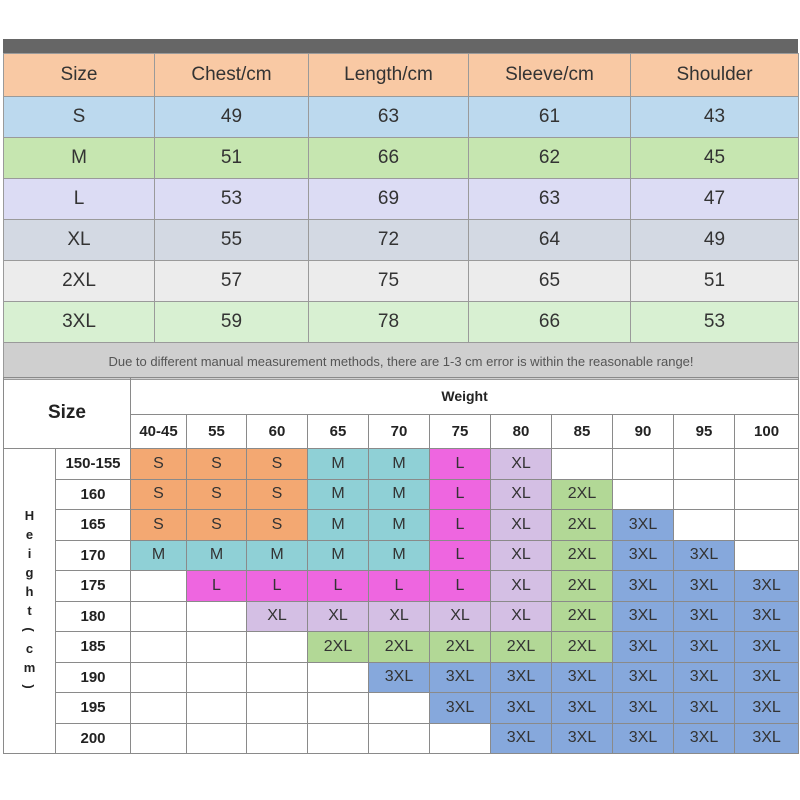  I want to click on size-chart-row: 185 2XL 2XL 2XL 2XL 2XL 3XL 3XL 3XL, so click(402, 647).